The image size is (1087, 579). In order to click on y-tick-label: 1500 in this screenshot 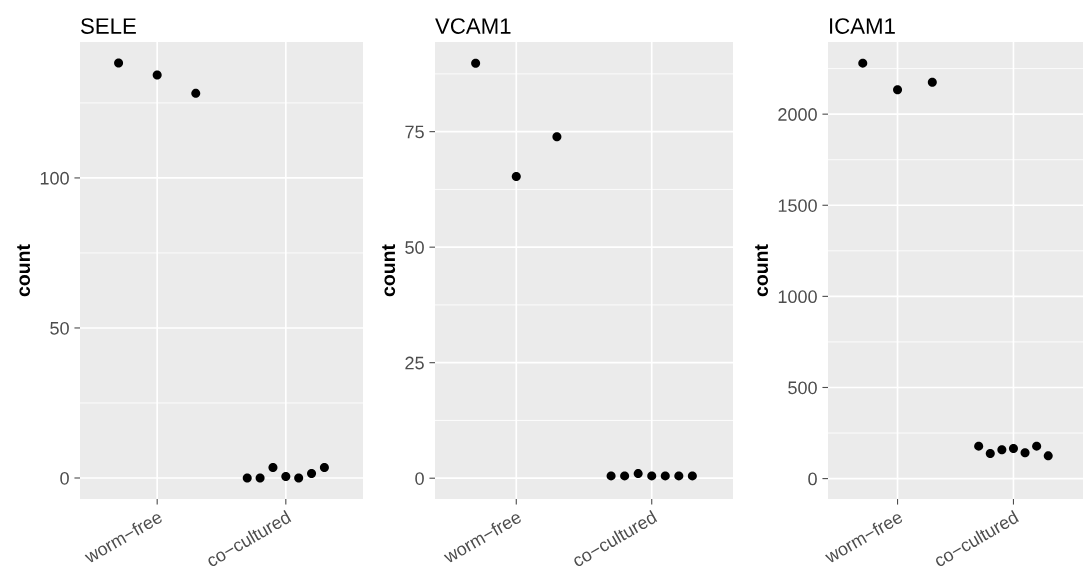, I will do `click(797, 205)`.